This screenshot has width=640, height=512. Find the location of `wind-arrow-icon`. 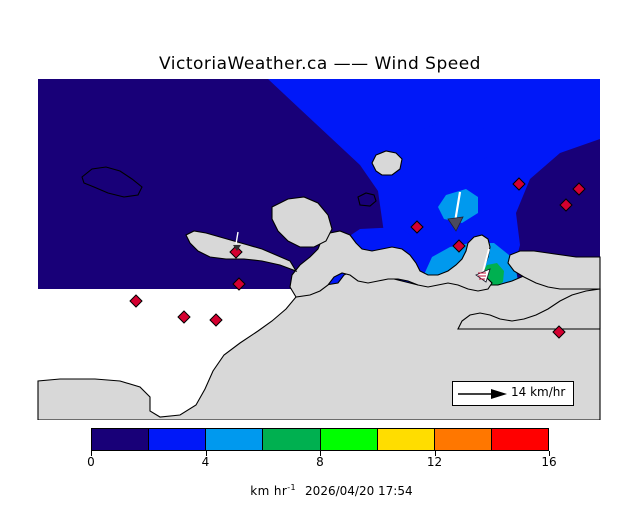

wind-arrow-icon is located at coordinates (482, 394).